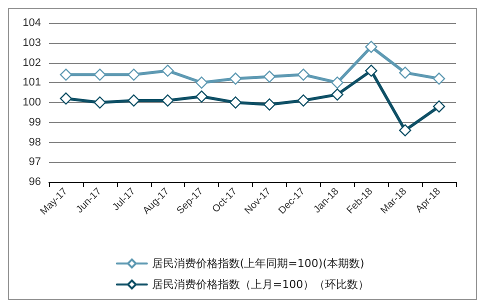 This screenshot has height=308, width=485. Describe the element at coordinates (34, 122) in the screenshot. I see `y-tick-label: 99` at that location.